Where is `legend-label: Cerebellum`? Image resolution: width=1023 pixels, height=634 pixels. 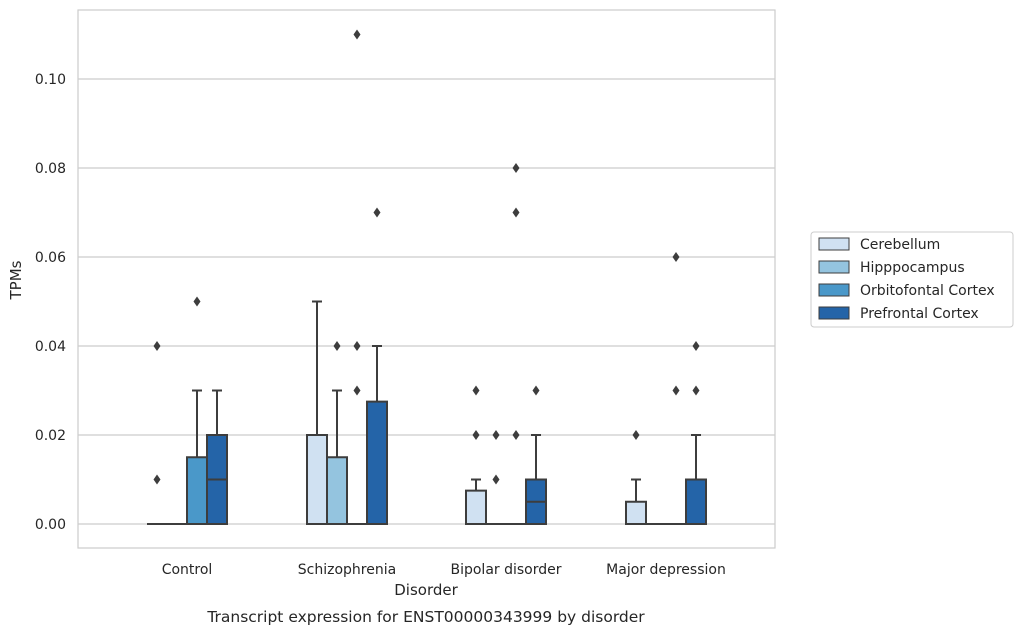 legend-label: Cerebellum is located at coordinates (900, 245).